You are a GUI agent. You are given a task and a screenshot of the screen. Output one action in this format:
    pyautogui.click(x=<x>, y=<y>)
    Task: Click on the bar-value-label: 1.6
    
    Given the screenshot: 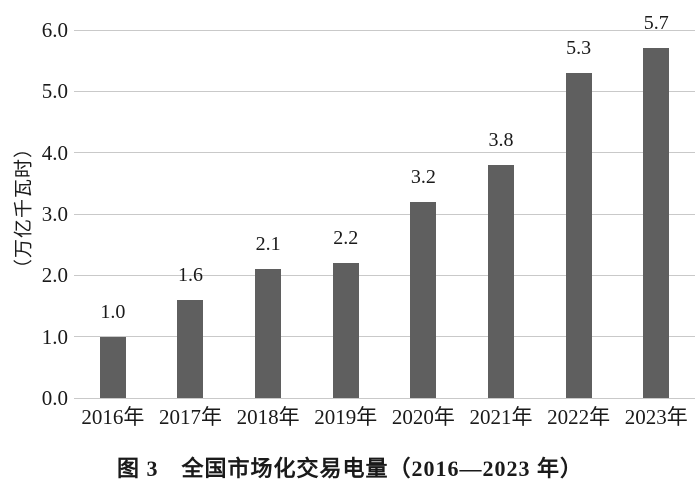 What is the action you would take?
    pyautogui.click(x=190, y=274)
    